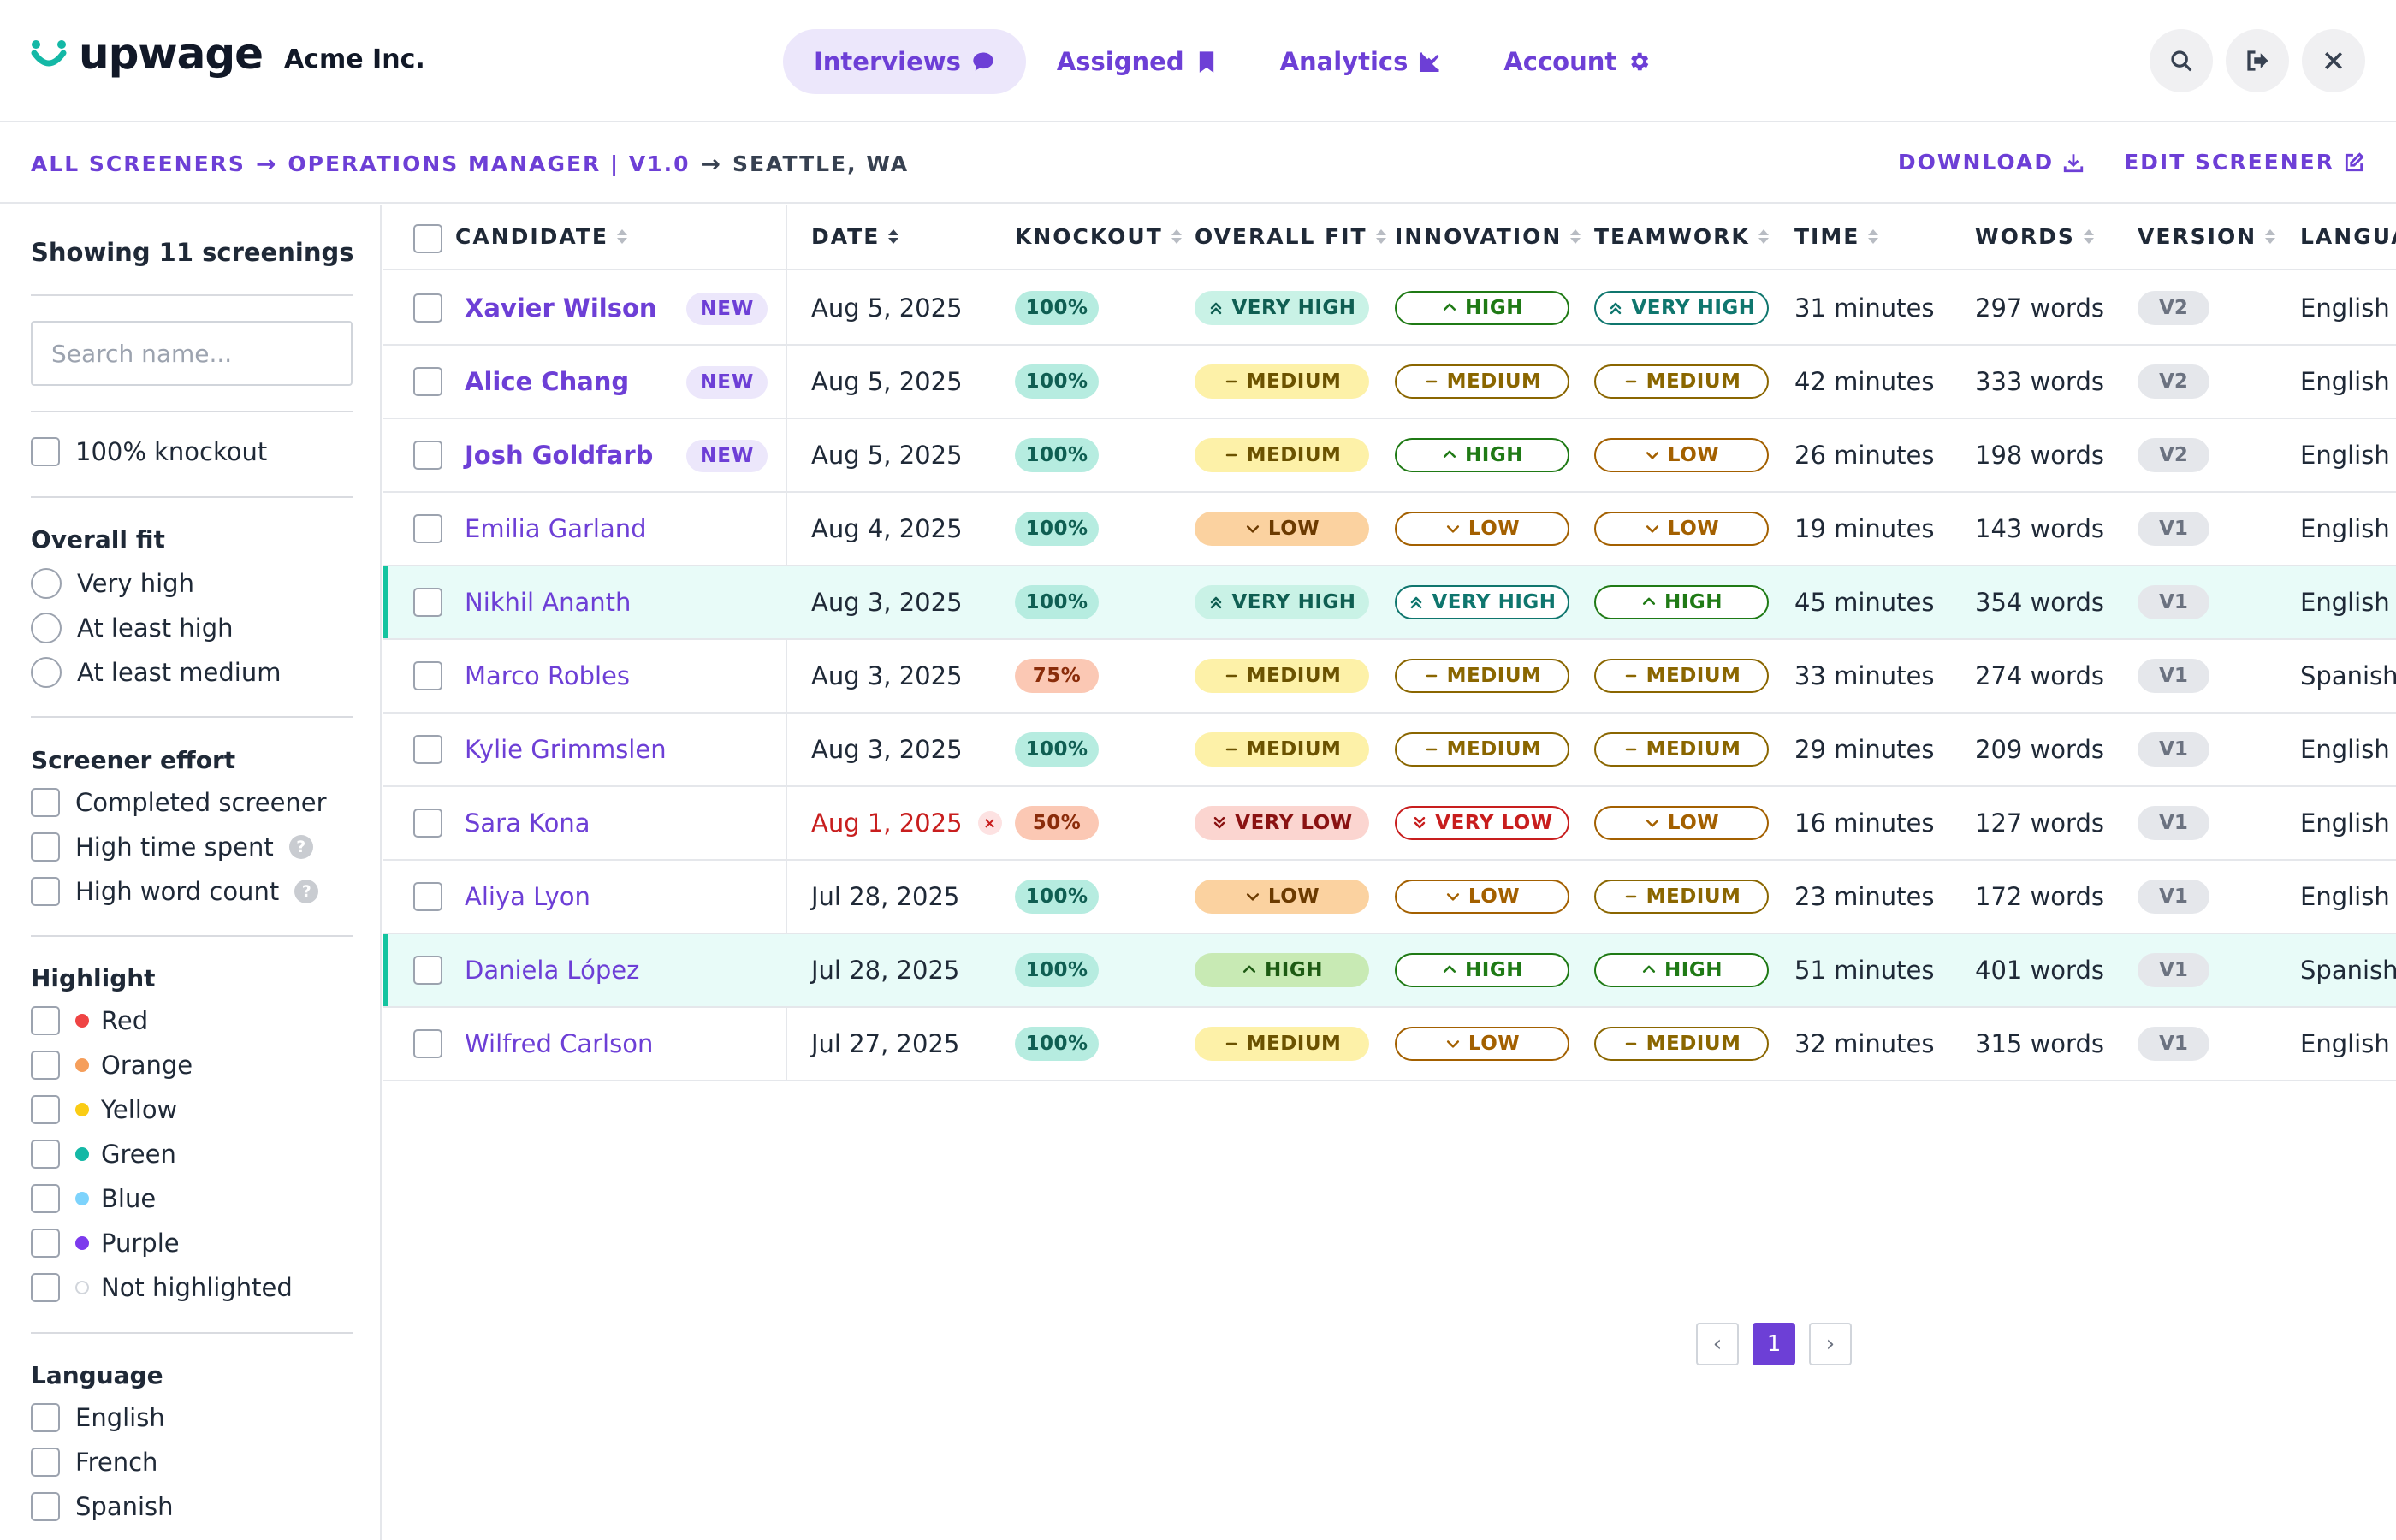 This screenshot has width=2396, height=1540. I want to click on candidate-name: Nikhil Ananth, so click(549, 602).